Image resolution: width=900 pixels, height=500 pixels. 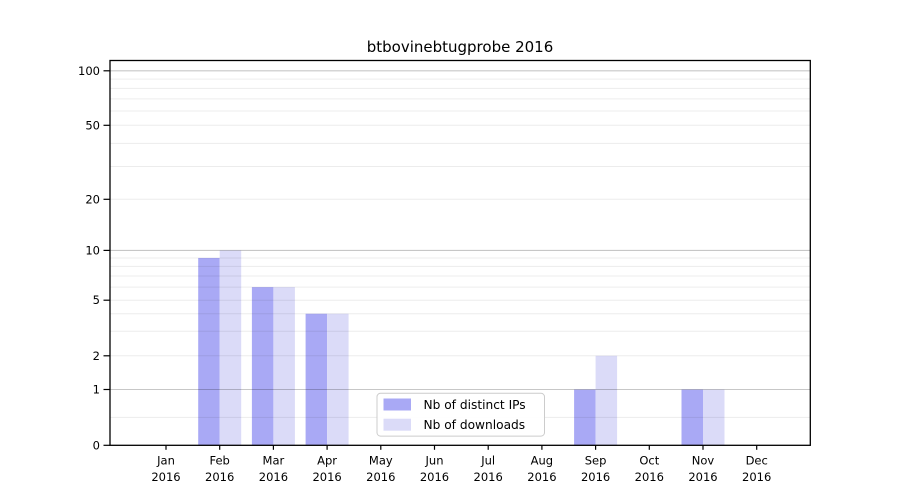 What do you see at coordinates (92, 250) in the screenshot?
I see `y-tick-label: 10` at bounding box center [92, 250].